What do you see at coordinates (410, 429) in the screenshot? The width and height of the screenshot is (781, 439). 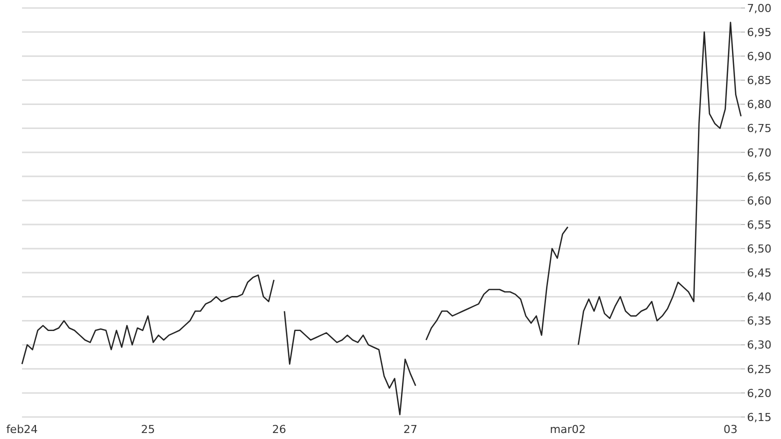 I see `x-tick-label: 27` at bounding box center [410, 429].